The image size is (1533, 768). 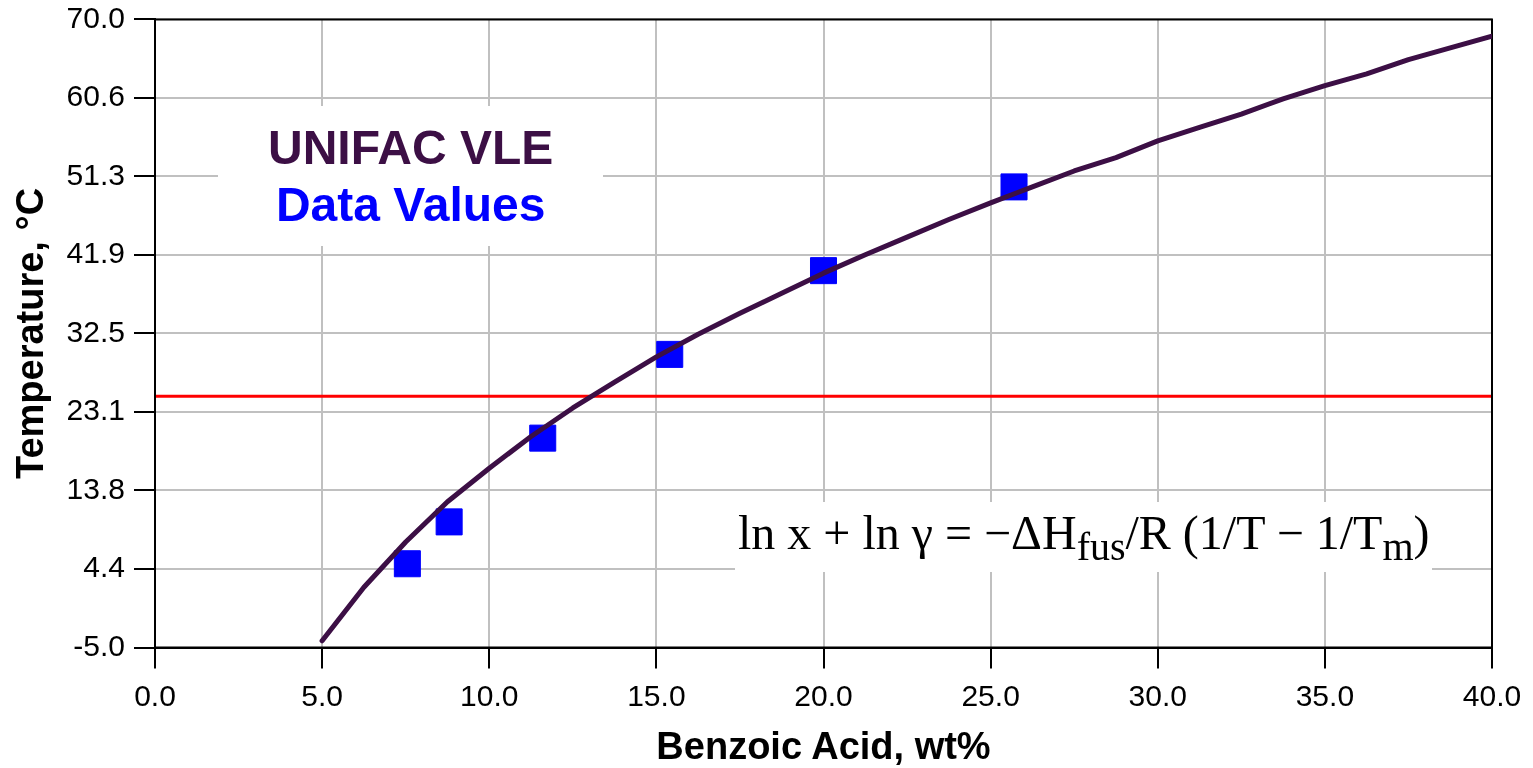 I want to click on x-tick-label: 5.0, so click(x=322, y=695).